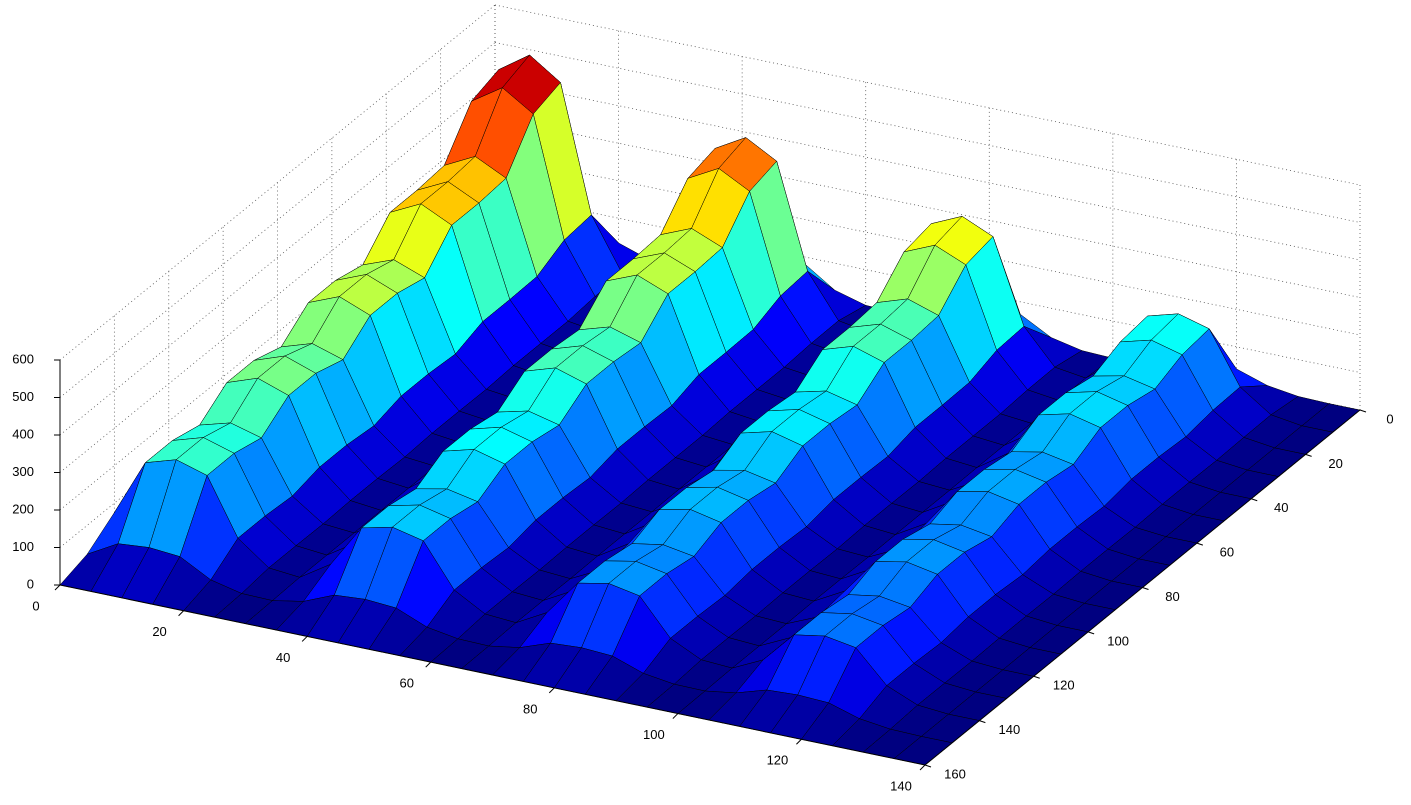  I want to click on x-axis, so click(492, 675).